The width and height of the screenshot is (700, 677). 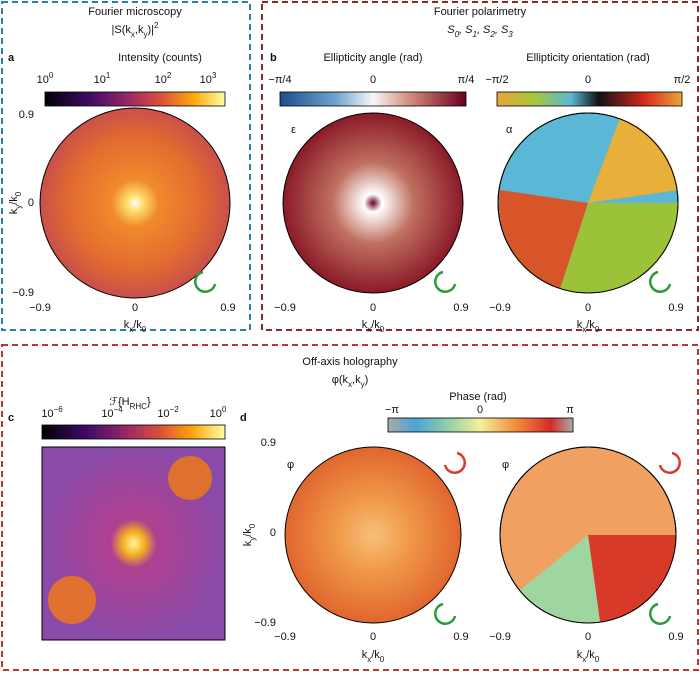 What do you see at coordinates (570, 410) in the screenshot?
I see `colorbar-tick-label: π` at bounding box center [570, 410].